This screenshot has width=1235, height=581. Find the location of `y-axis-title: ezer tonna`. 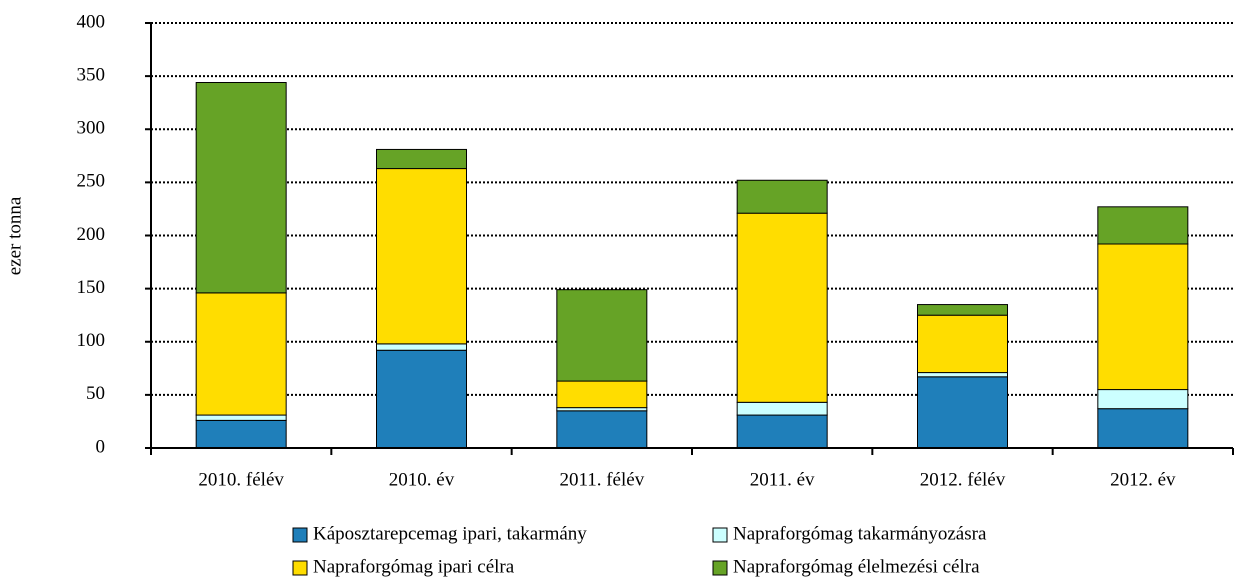

y-axis-title: ezer tonna is located at coordinates (14, 235).